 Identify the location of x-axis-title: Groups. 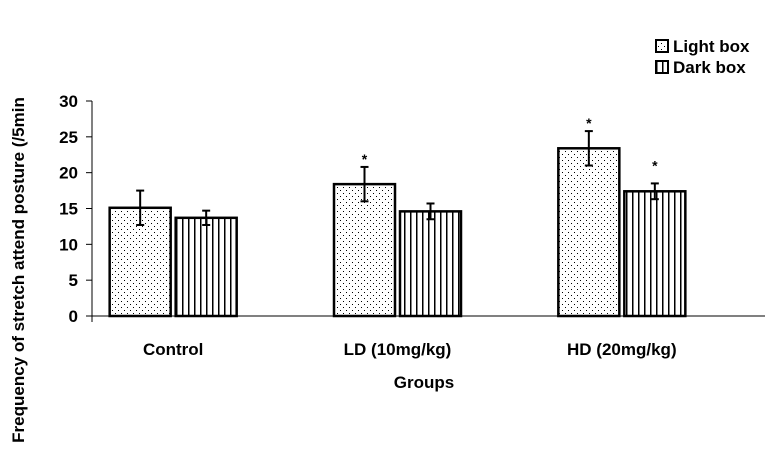
(424, 382).